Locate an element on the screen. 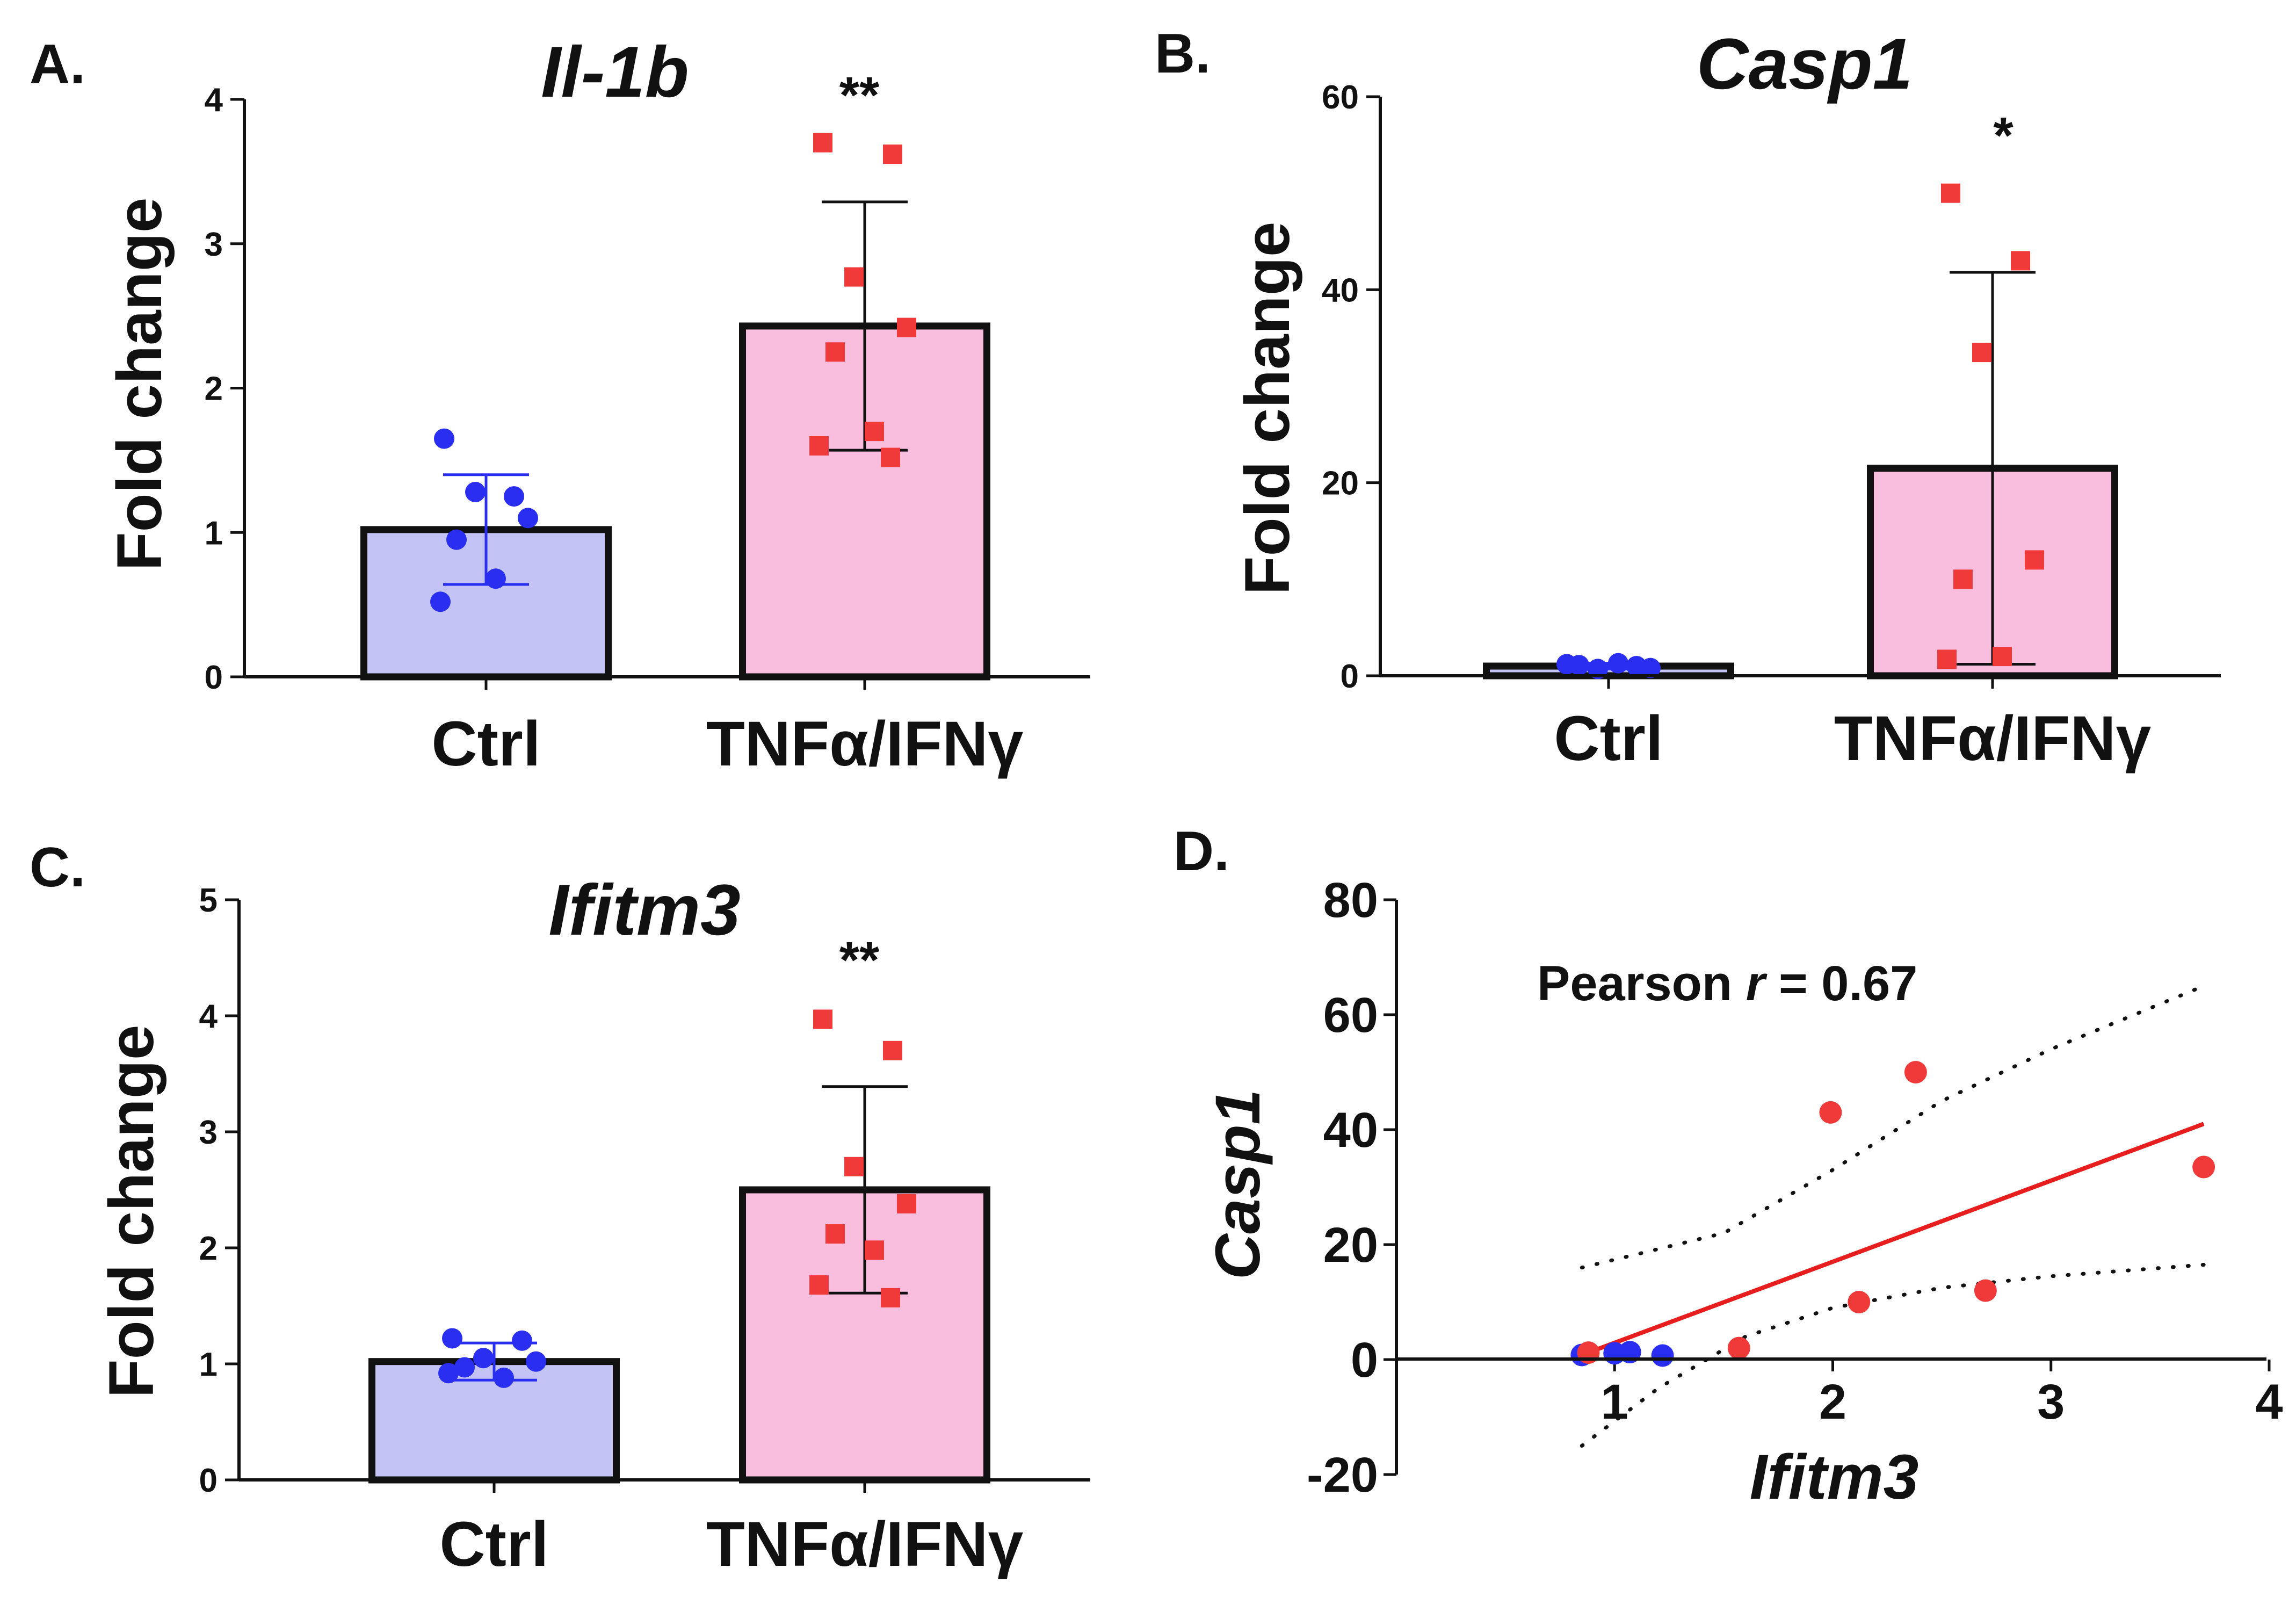 The height and width of the screenshot is (1597, 2296). panel-c-plot: 0 1 2 3 4 5 is located at coordinates (594, 1190).